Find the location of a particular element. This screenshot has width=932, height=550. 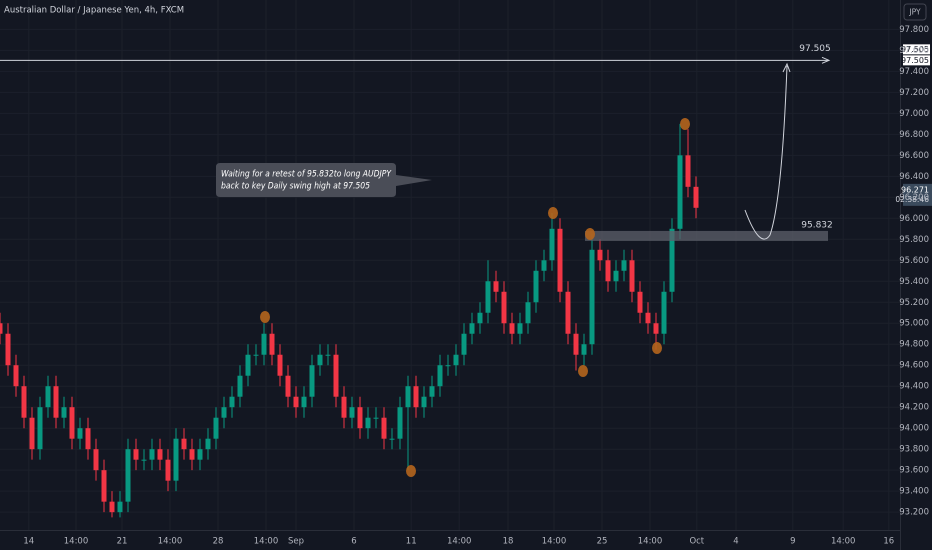

price-axis-level-box is located at coordinates (916, 60).